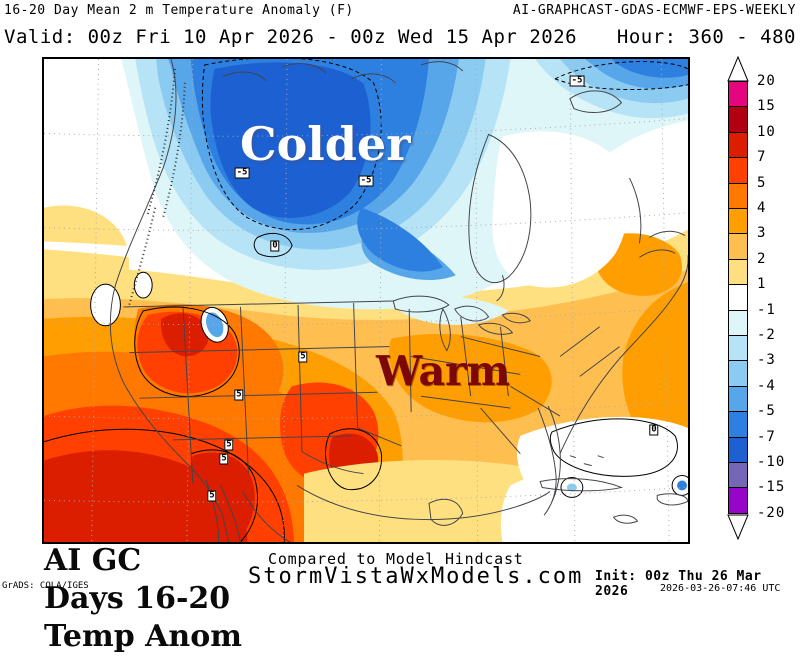  I want to click on overlay-line-3: Temp Anom, so click(143, 636).